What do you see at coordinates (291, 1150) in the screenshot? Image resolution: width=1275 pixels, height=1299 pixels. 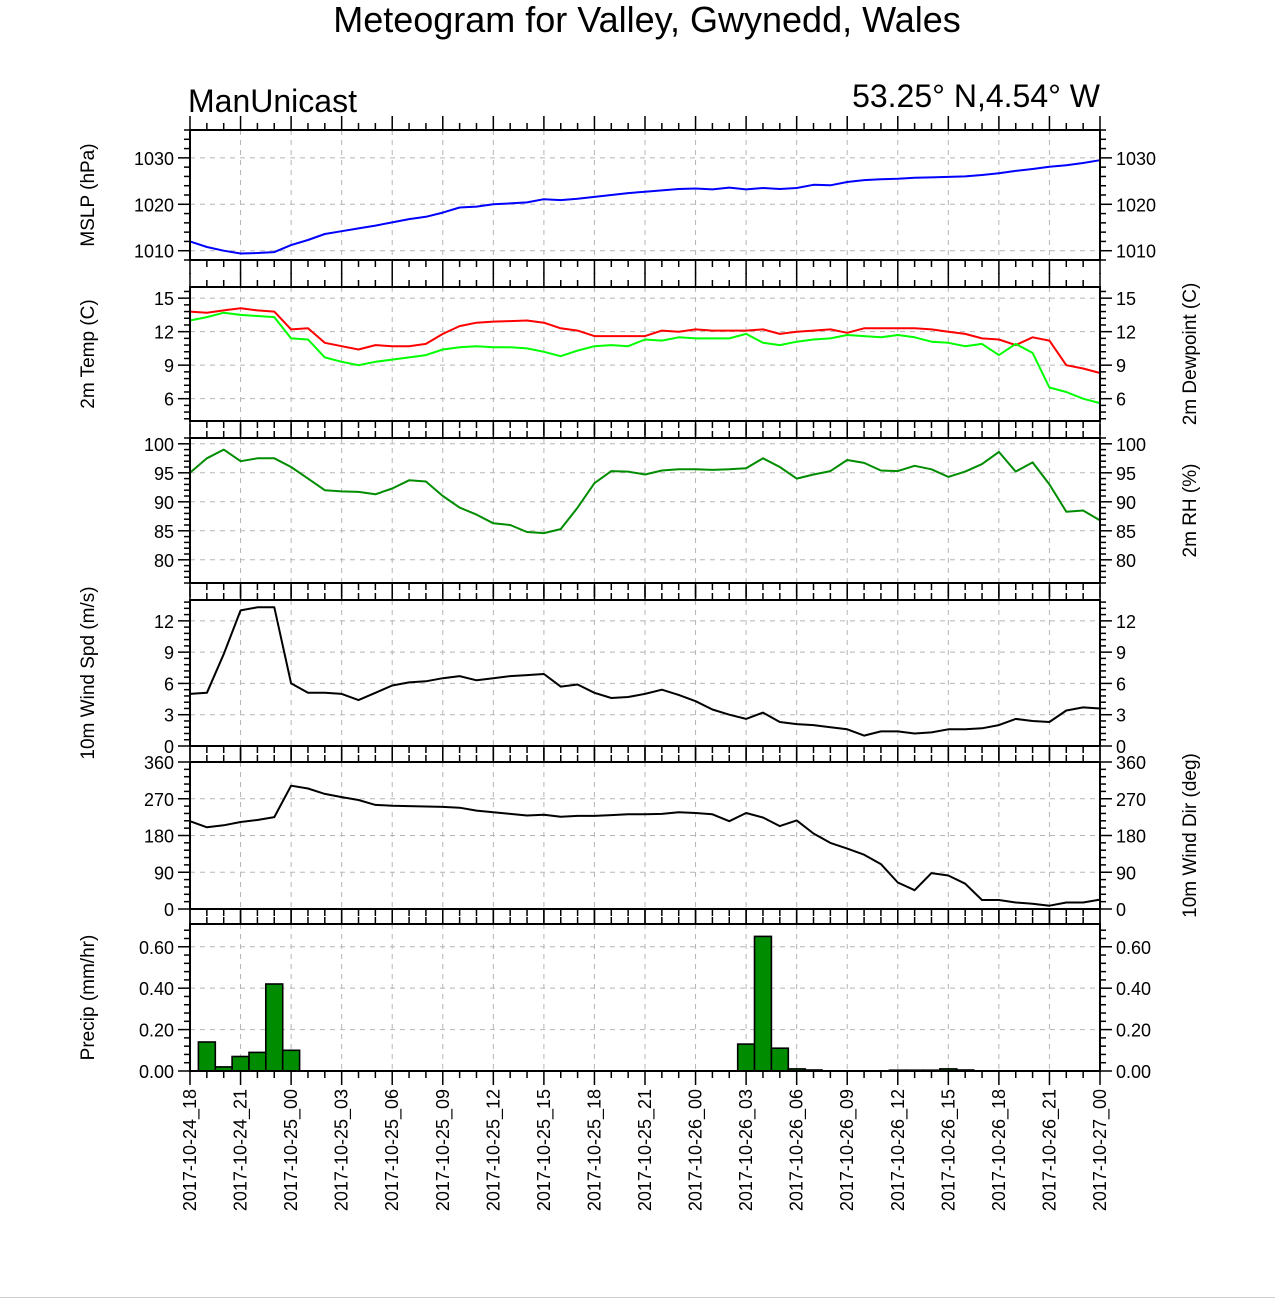 I see `x-tick-label: 2017-10-25_00` at bounding box center [291, 1150].